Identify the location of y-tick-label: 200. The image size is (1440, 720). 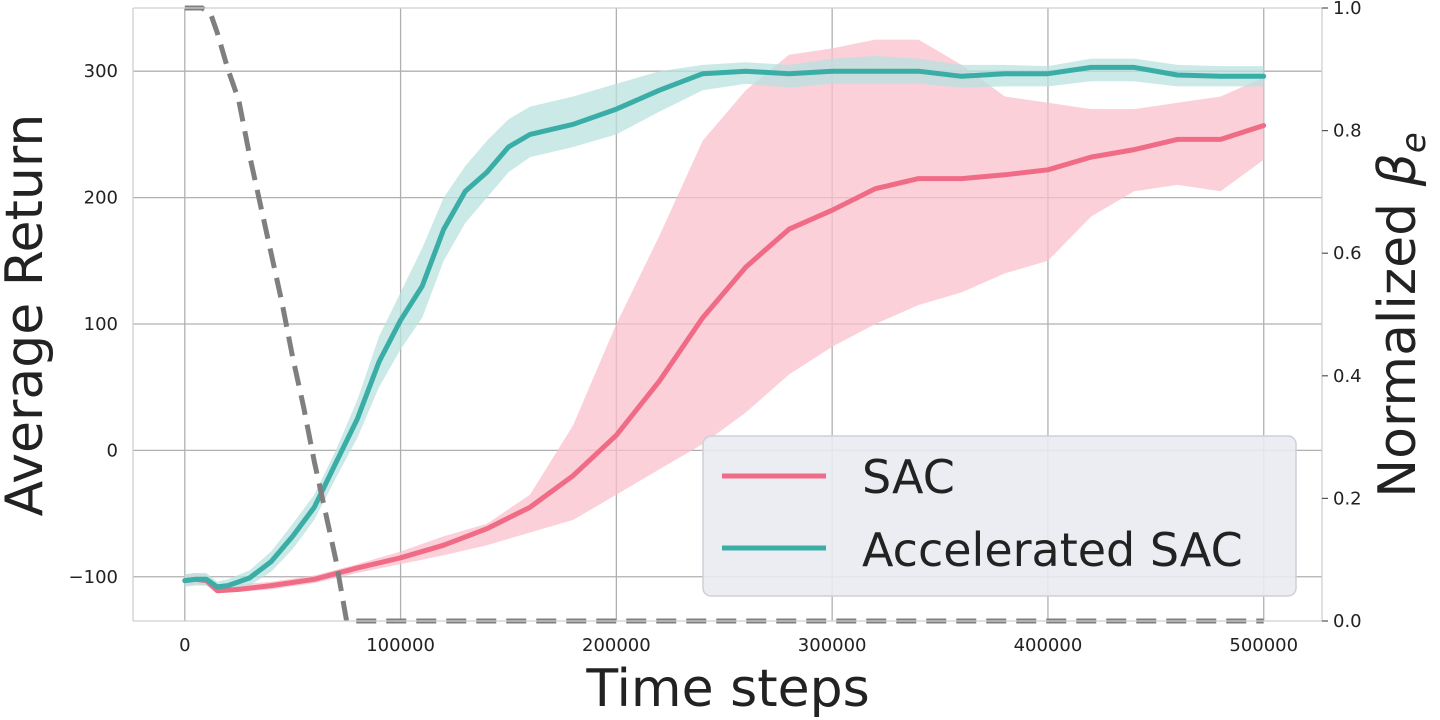
(101, 198).